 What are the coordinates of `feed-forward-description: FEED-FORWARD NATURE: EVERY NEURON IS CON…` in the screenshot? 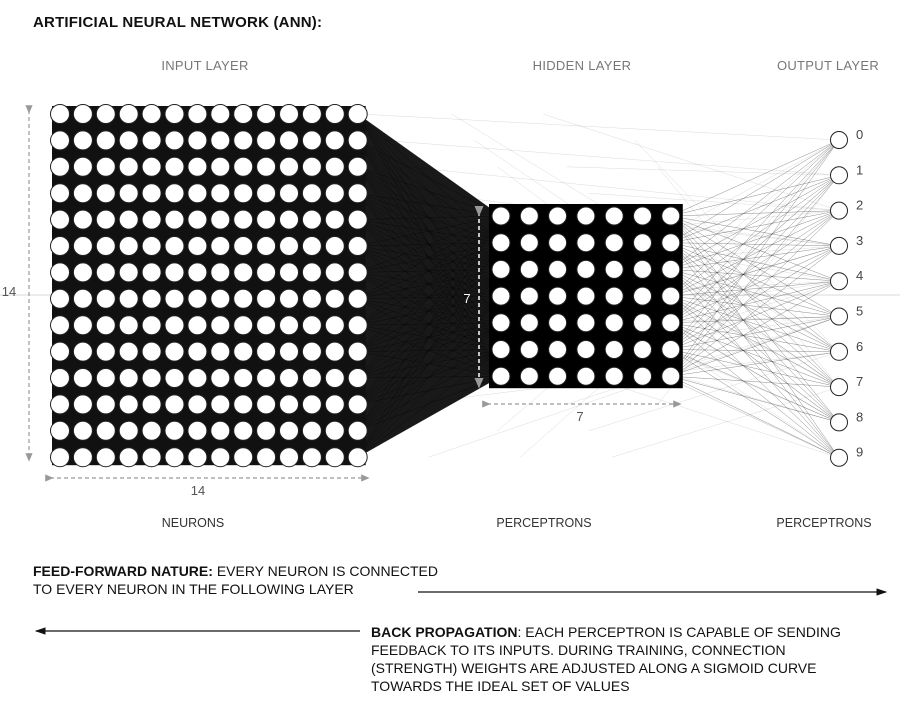 It's located at (283, 580).